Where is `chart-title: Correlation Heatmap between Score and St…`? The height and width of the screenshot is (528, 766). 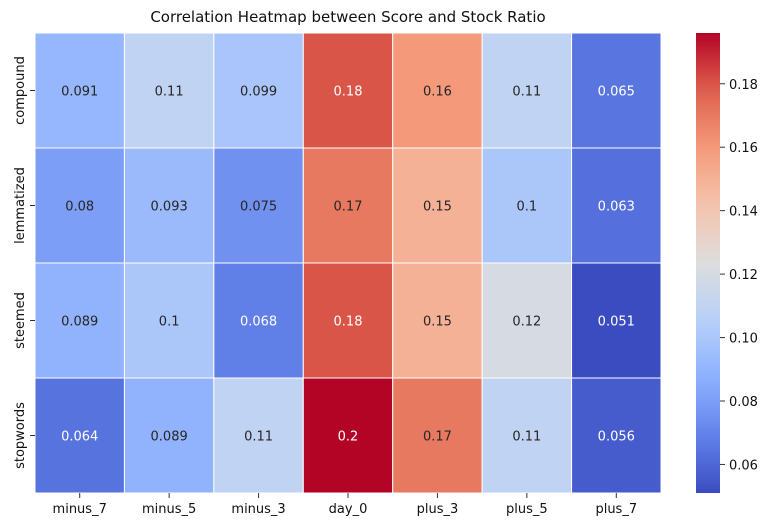 chart-title: Correlation Heatmap between Score and St… is located at coordinates (348, 17).